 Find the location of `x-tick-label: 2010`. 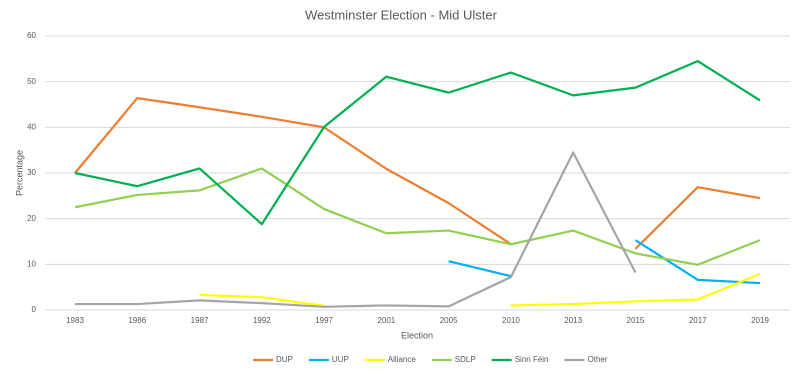

x-tick-label: 2010 is located at coordinates (511, 320).